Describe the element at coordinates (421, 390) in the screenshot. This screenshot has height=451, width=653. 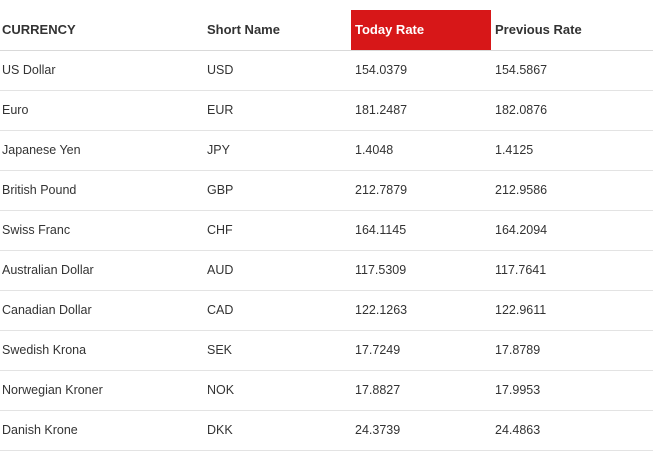
I see `today-rate-cell: 17.8827` at that location.